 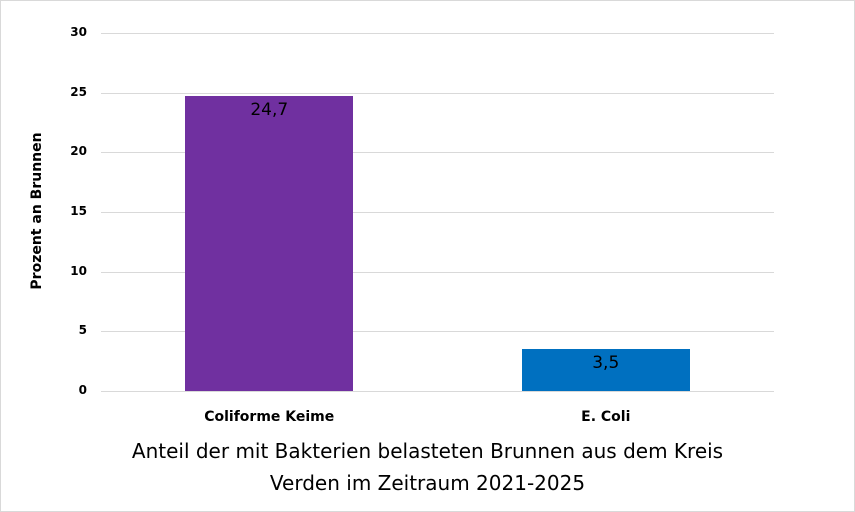 What do you see at coordinates (82, 330) in the screenshot?
I see `y-tick-label: 5` at bounding box center [82, 330].